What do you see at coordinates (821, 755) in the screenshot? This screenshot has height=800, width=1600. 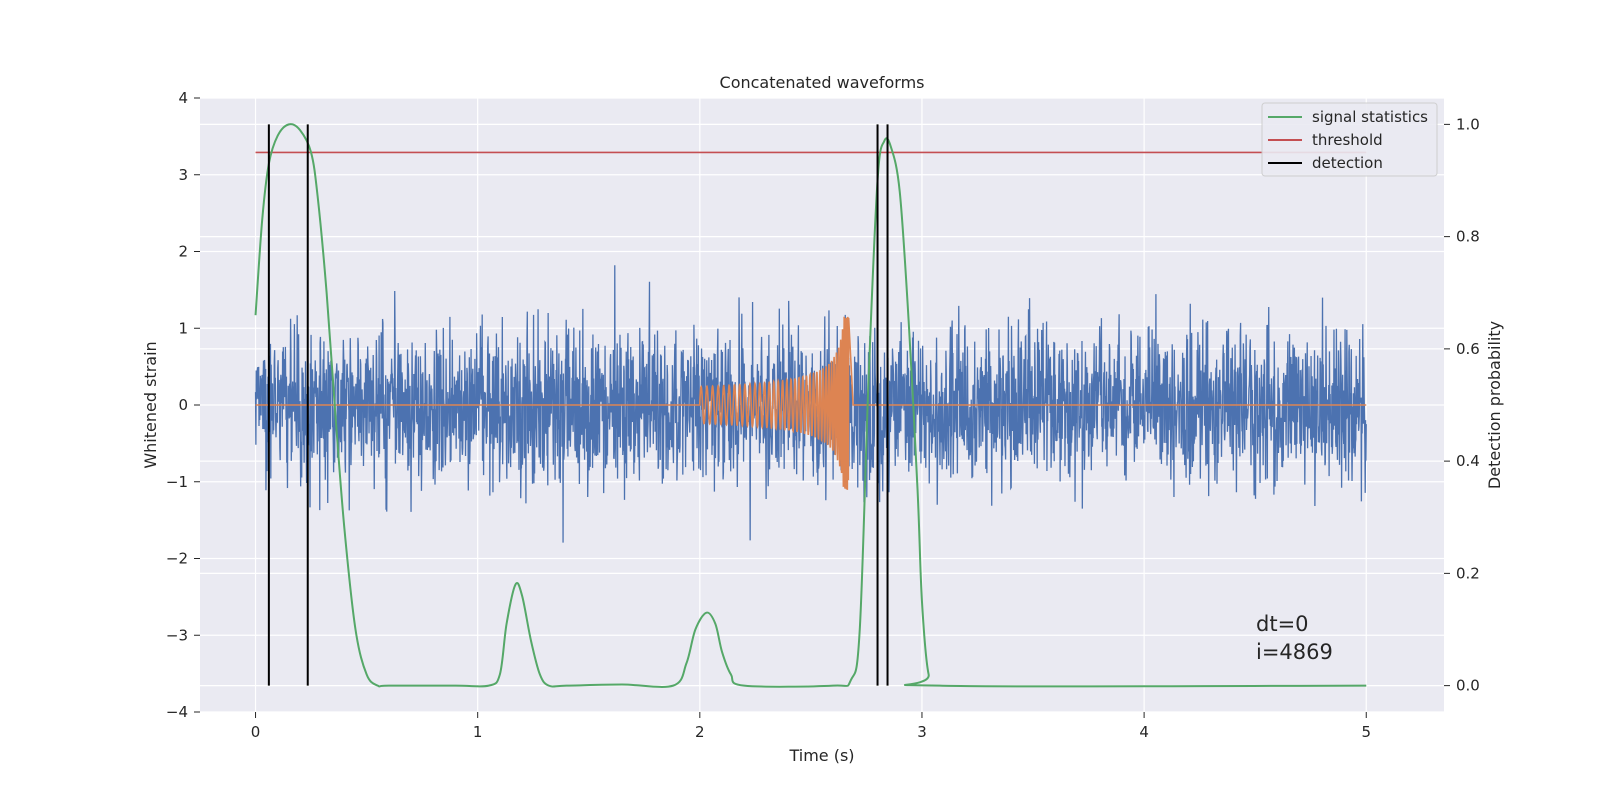 I see `x-axis-label: Time (s)` at bounding box center [821, 755].